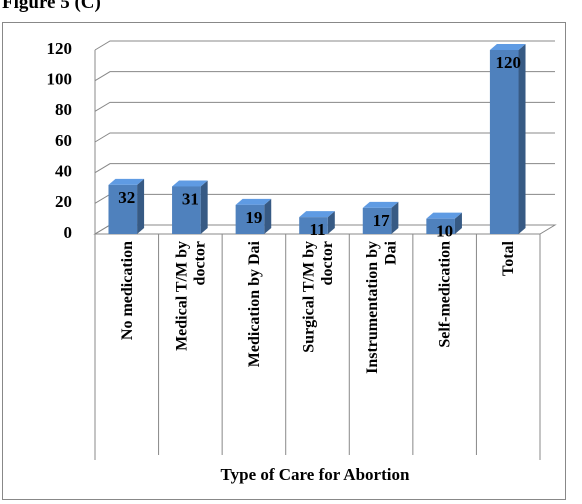 Image resolution: width=582 pixels, height=504 pixels. What do you see at coordinates (190, 198) in the screenshot?
I see `value-label: 31` at bounding box center [190, 198].